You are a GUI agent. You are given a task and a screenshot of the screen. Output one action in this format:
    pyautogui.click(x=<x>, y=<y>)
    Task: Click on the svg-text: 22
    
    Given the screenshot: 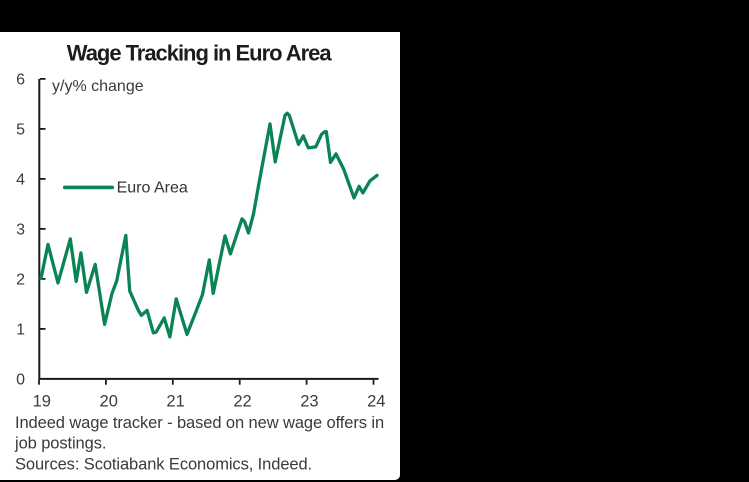 What is the action you would take?
    pyautogui.click(x=242, y=402)
    